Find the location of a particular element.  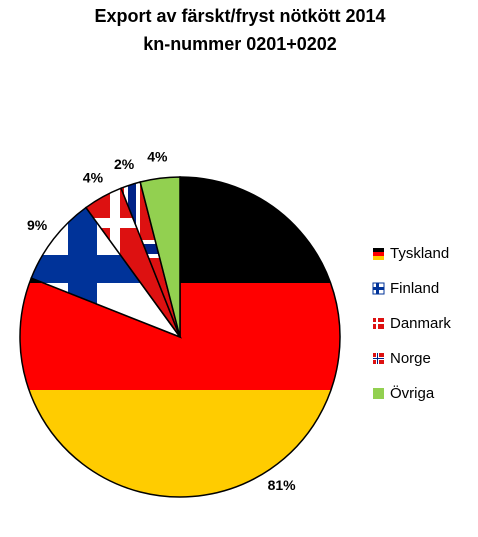

chart-title: Export av färskt/fryst nötkött 2014 is located at coordinates (239, 16).